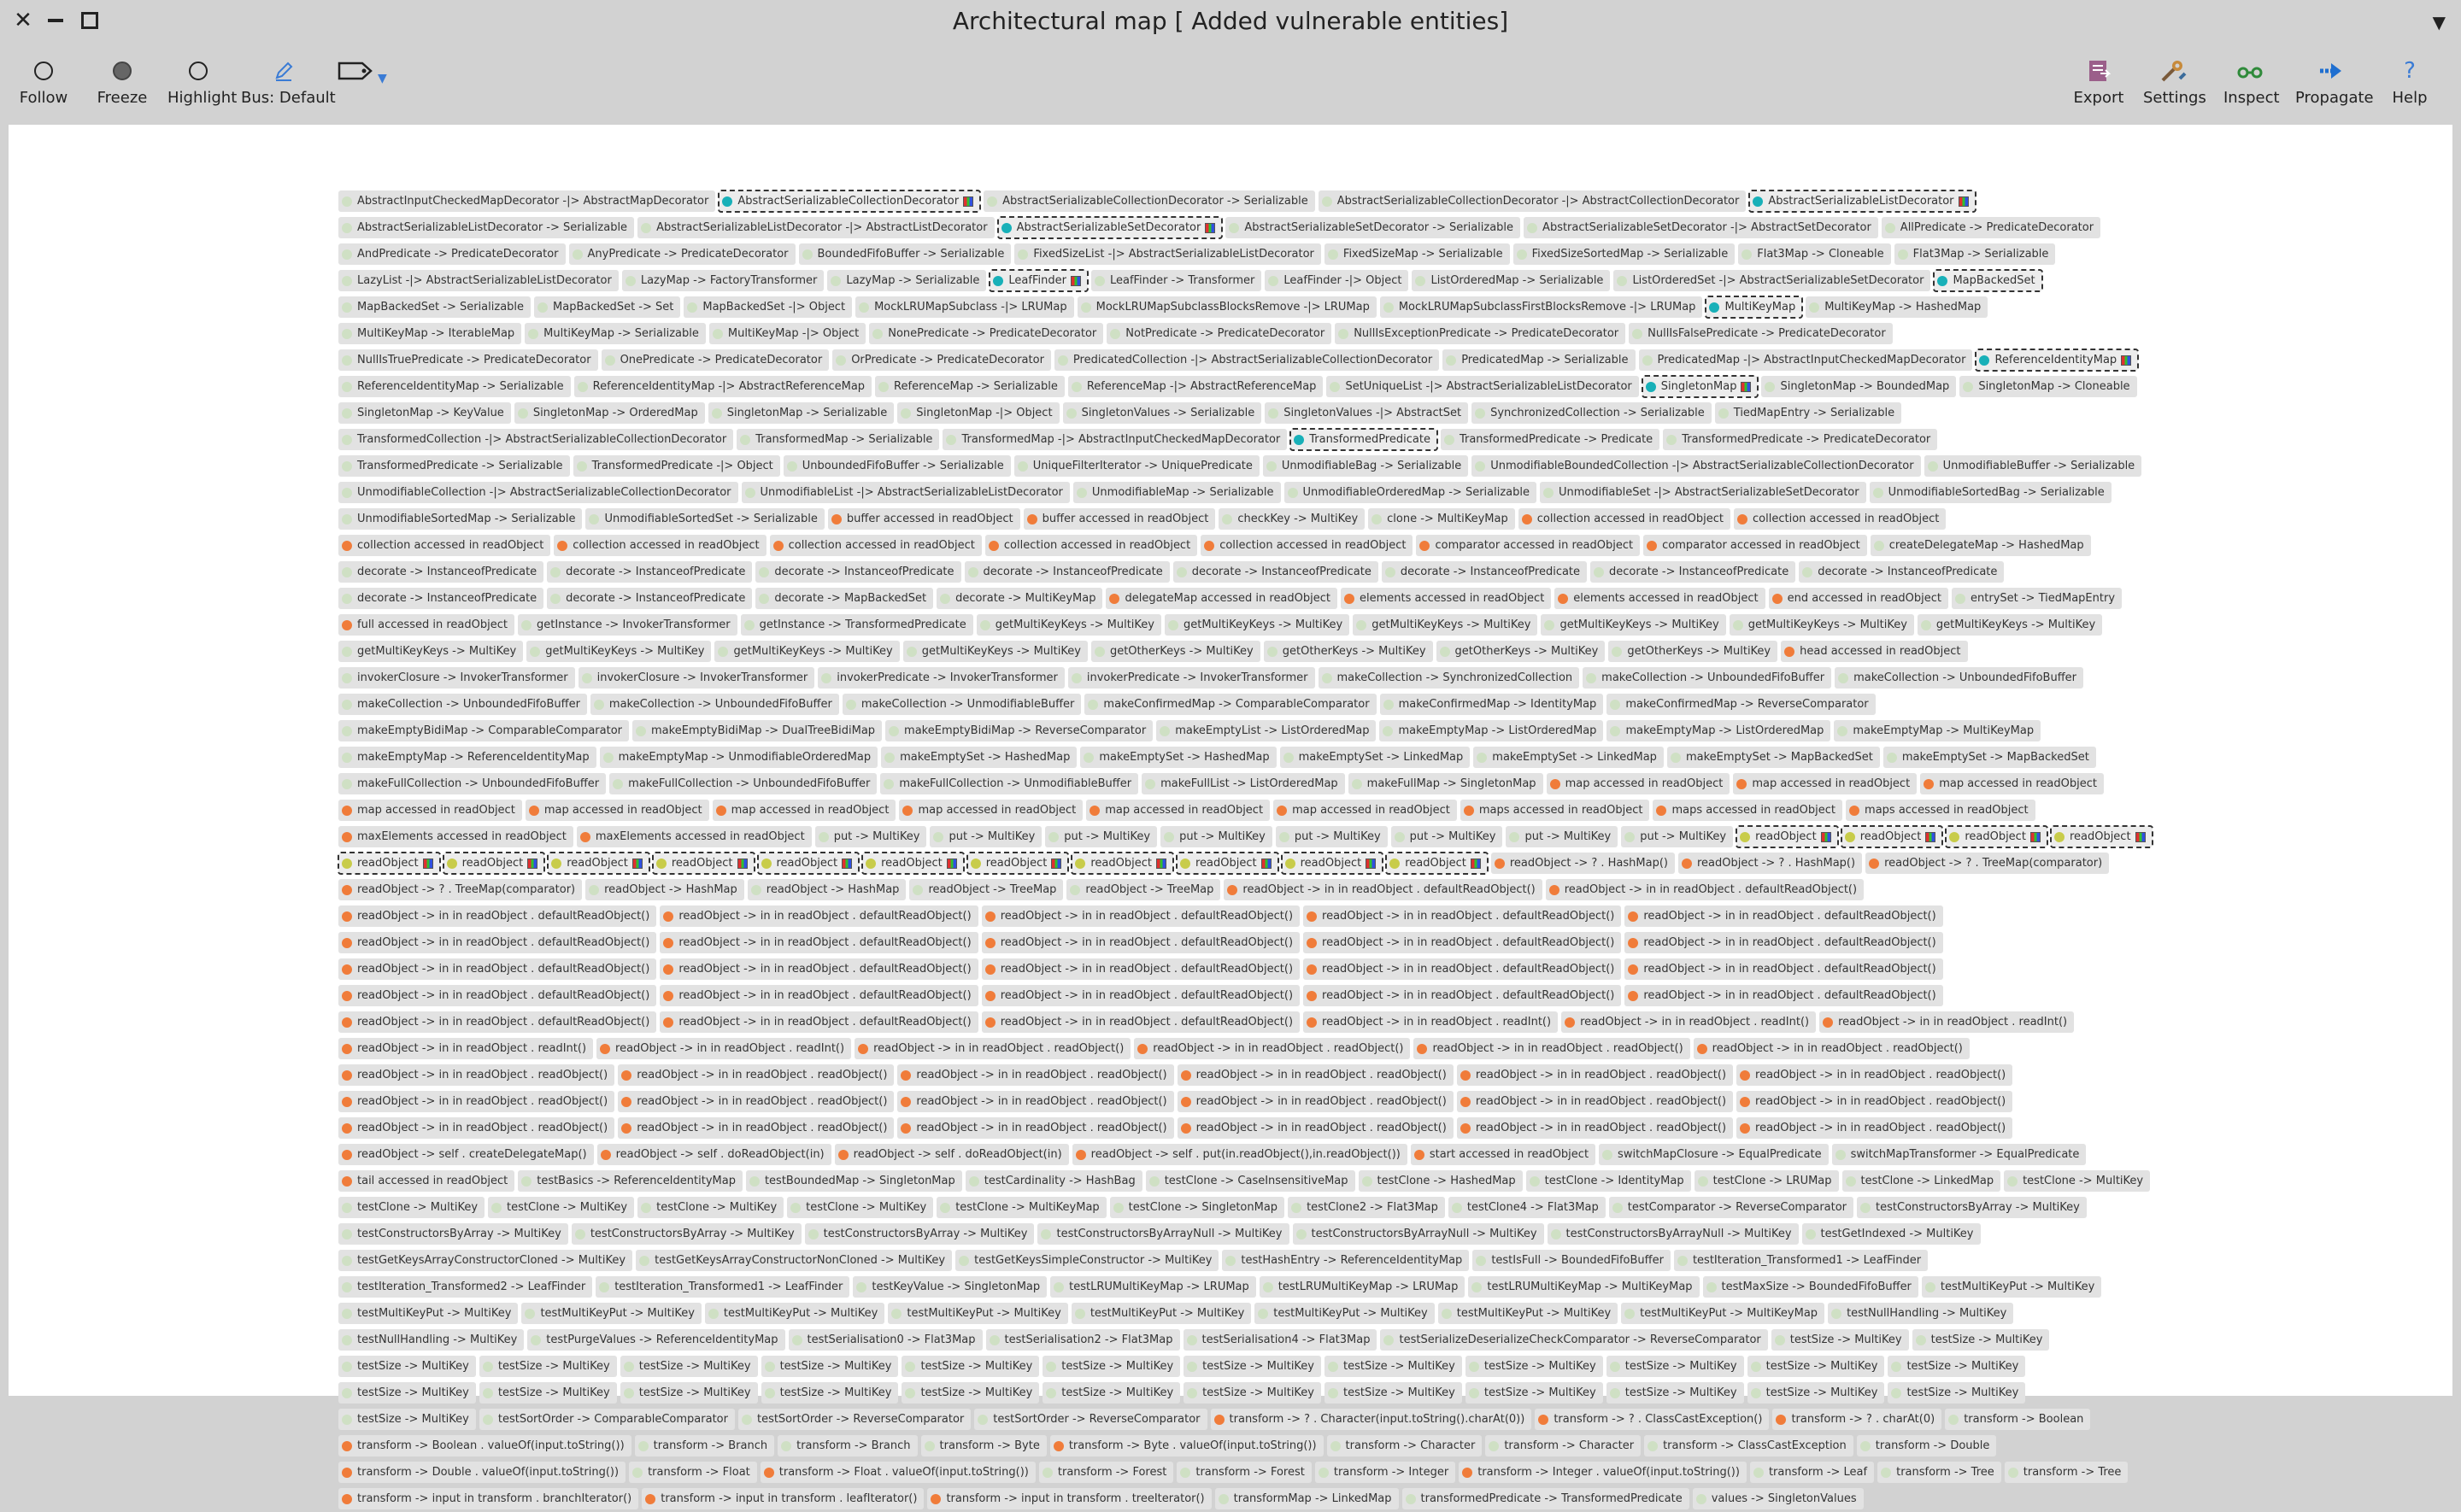 The width and height of the screenshot is (2461, 1512). Describe the element at coordinates (1119, 519) in the screenshot. I see `entity-node: buffer accessed in readObject` at that location.